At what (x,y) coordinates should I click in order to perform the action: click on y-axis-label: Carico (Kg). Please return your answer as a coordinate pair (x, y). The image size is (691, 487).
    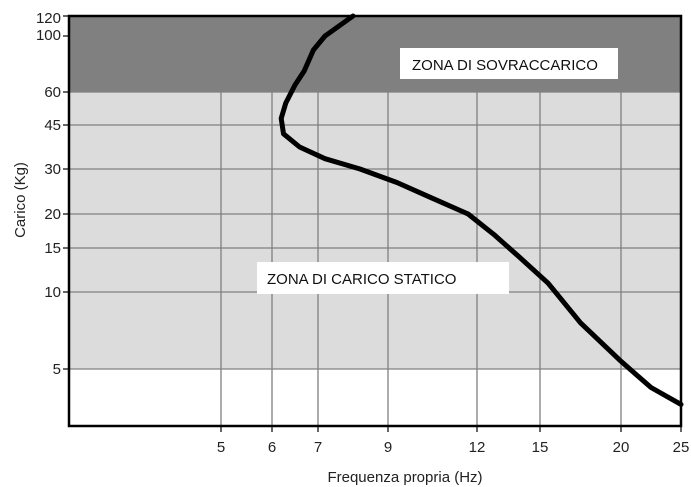
    Looking at the image, I should click on (20, 200).